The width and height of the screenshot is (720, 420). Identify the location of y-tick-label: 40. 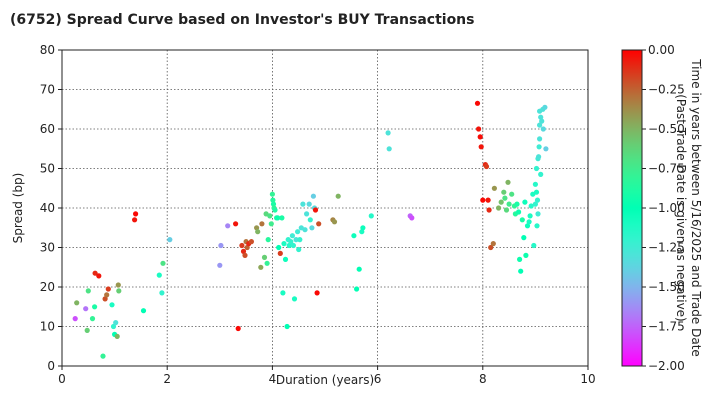
(47, 208).